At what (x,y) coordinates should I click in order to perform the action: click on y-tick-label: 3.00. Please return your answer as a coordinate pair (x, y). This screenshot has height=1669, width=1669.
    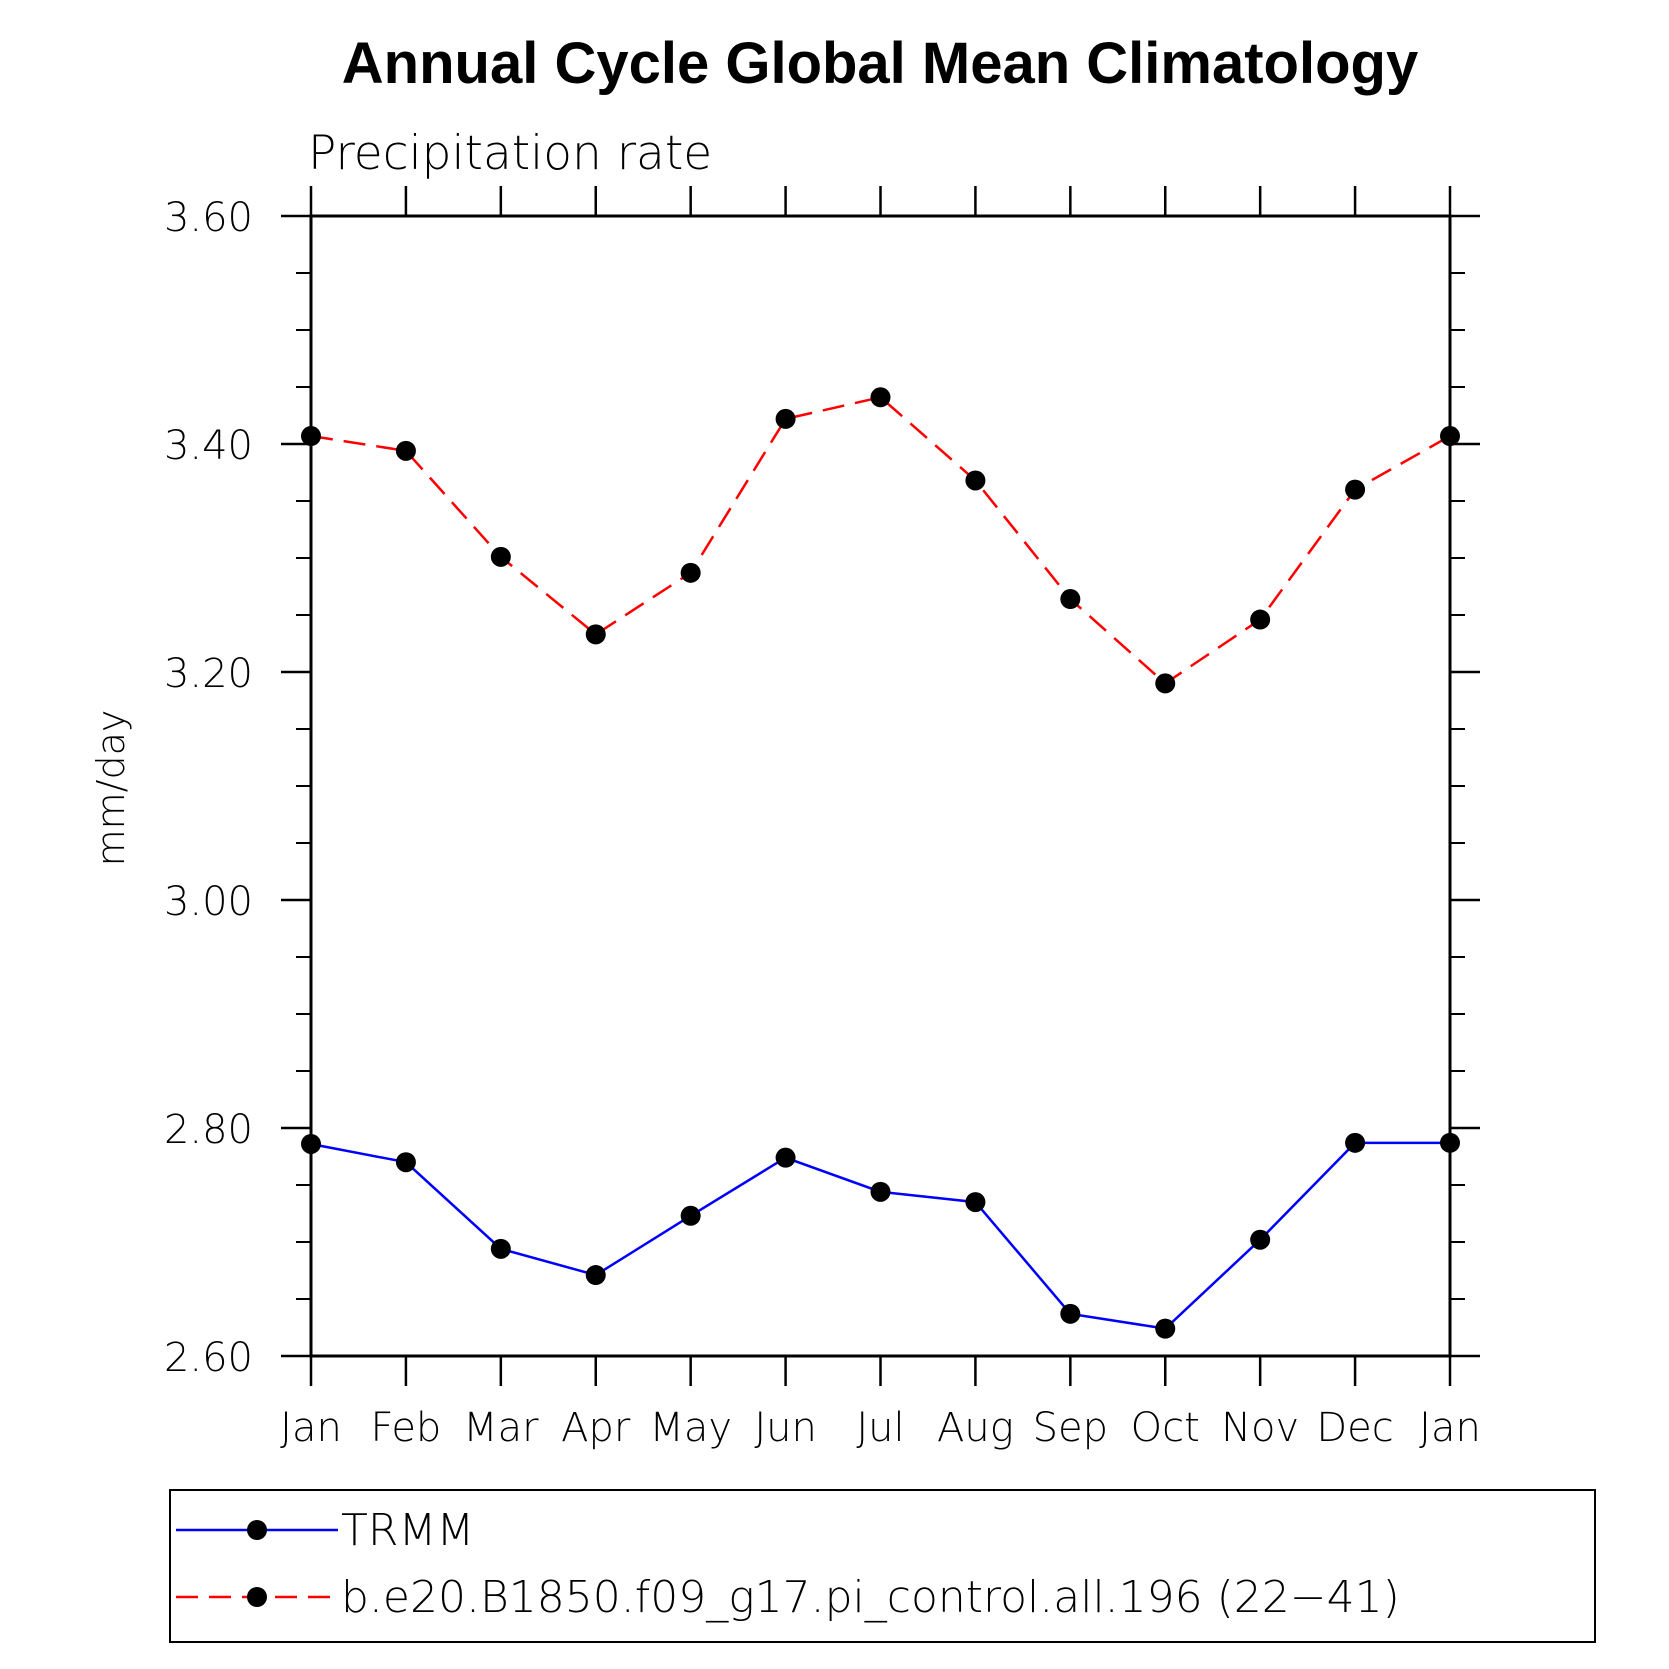
    Looking at the image, I should click on (208, 902).